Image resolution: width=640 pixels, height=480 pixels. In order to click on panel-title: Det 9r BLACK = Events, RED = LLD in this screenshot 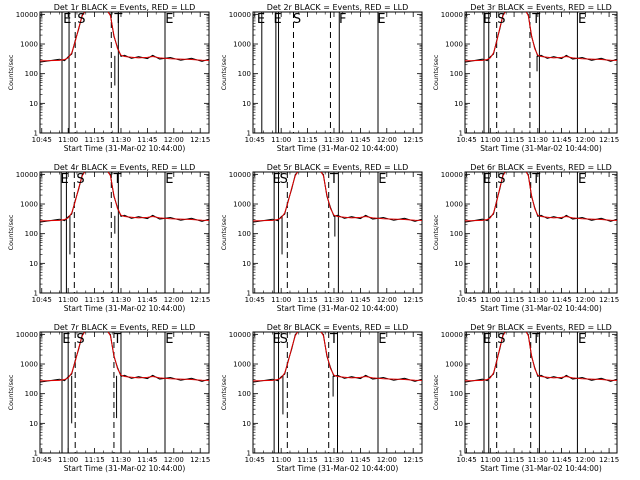, I will do `click(541, 327)`.